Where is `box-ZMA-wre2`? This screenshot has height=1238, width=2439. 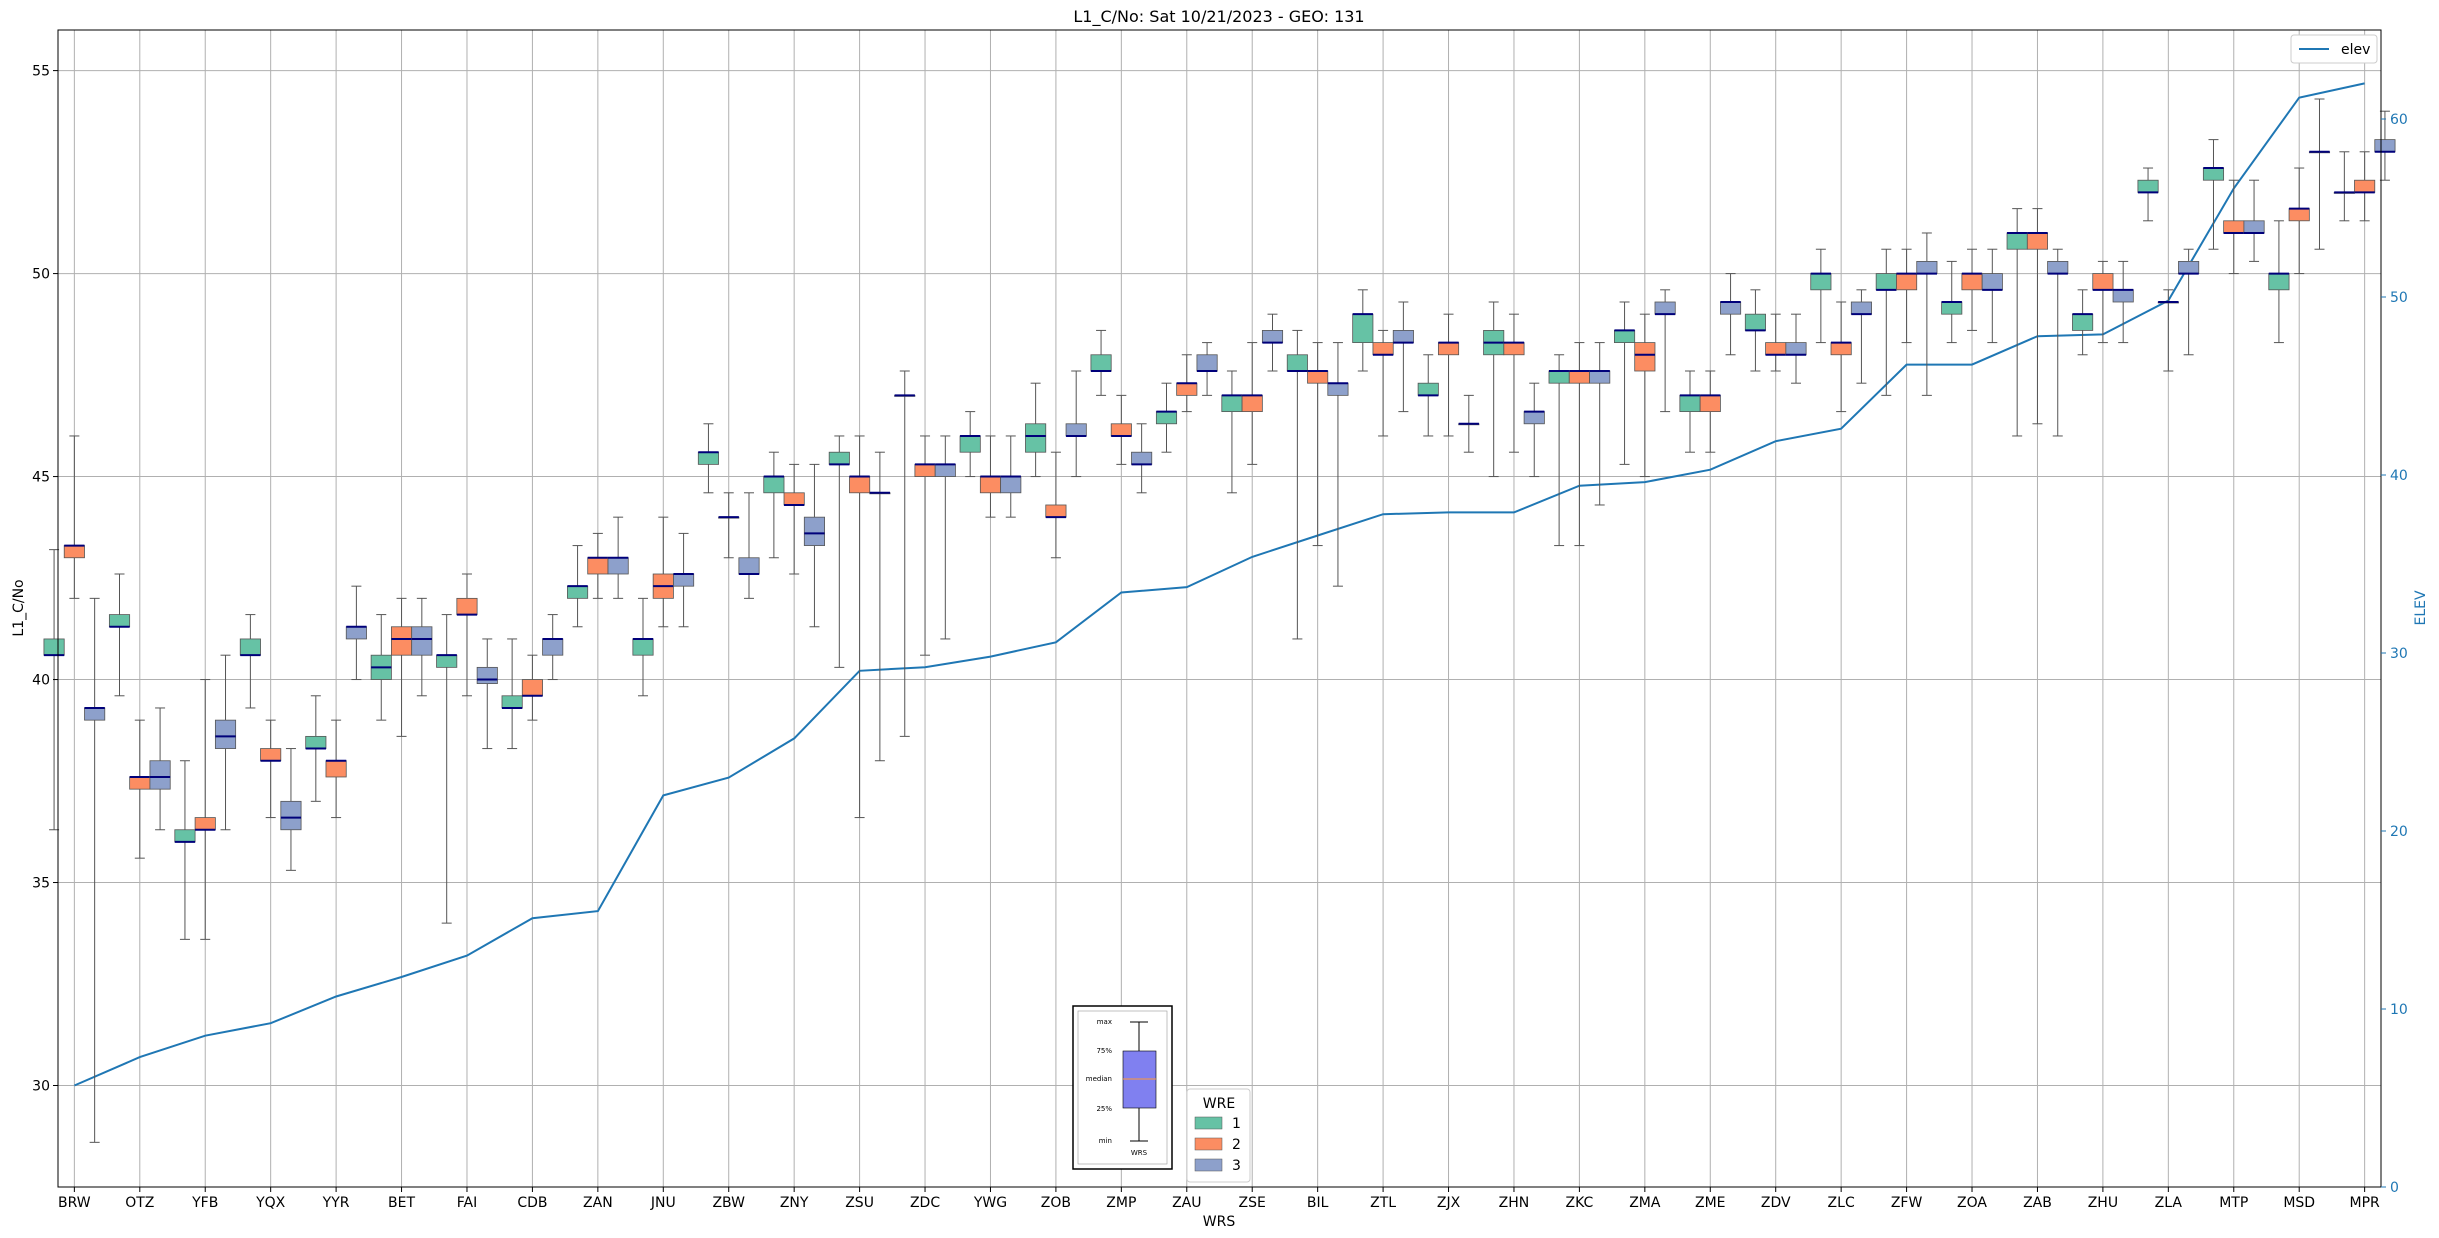
box-ZMA-wre2 is located at coordinates (1645, 395).